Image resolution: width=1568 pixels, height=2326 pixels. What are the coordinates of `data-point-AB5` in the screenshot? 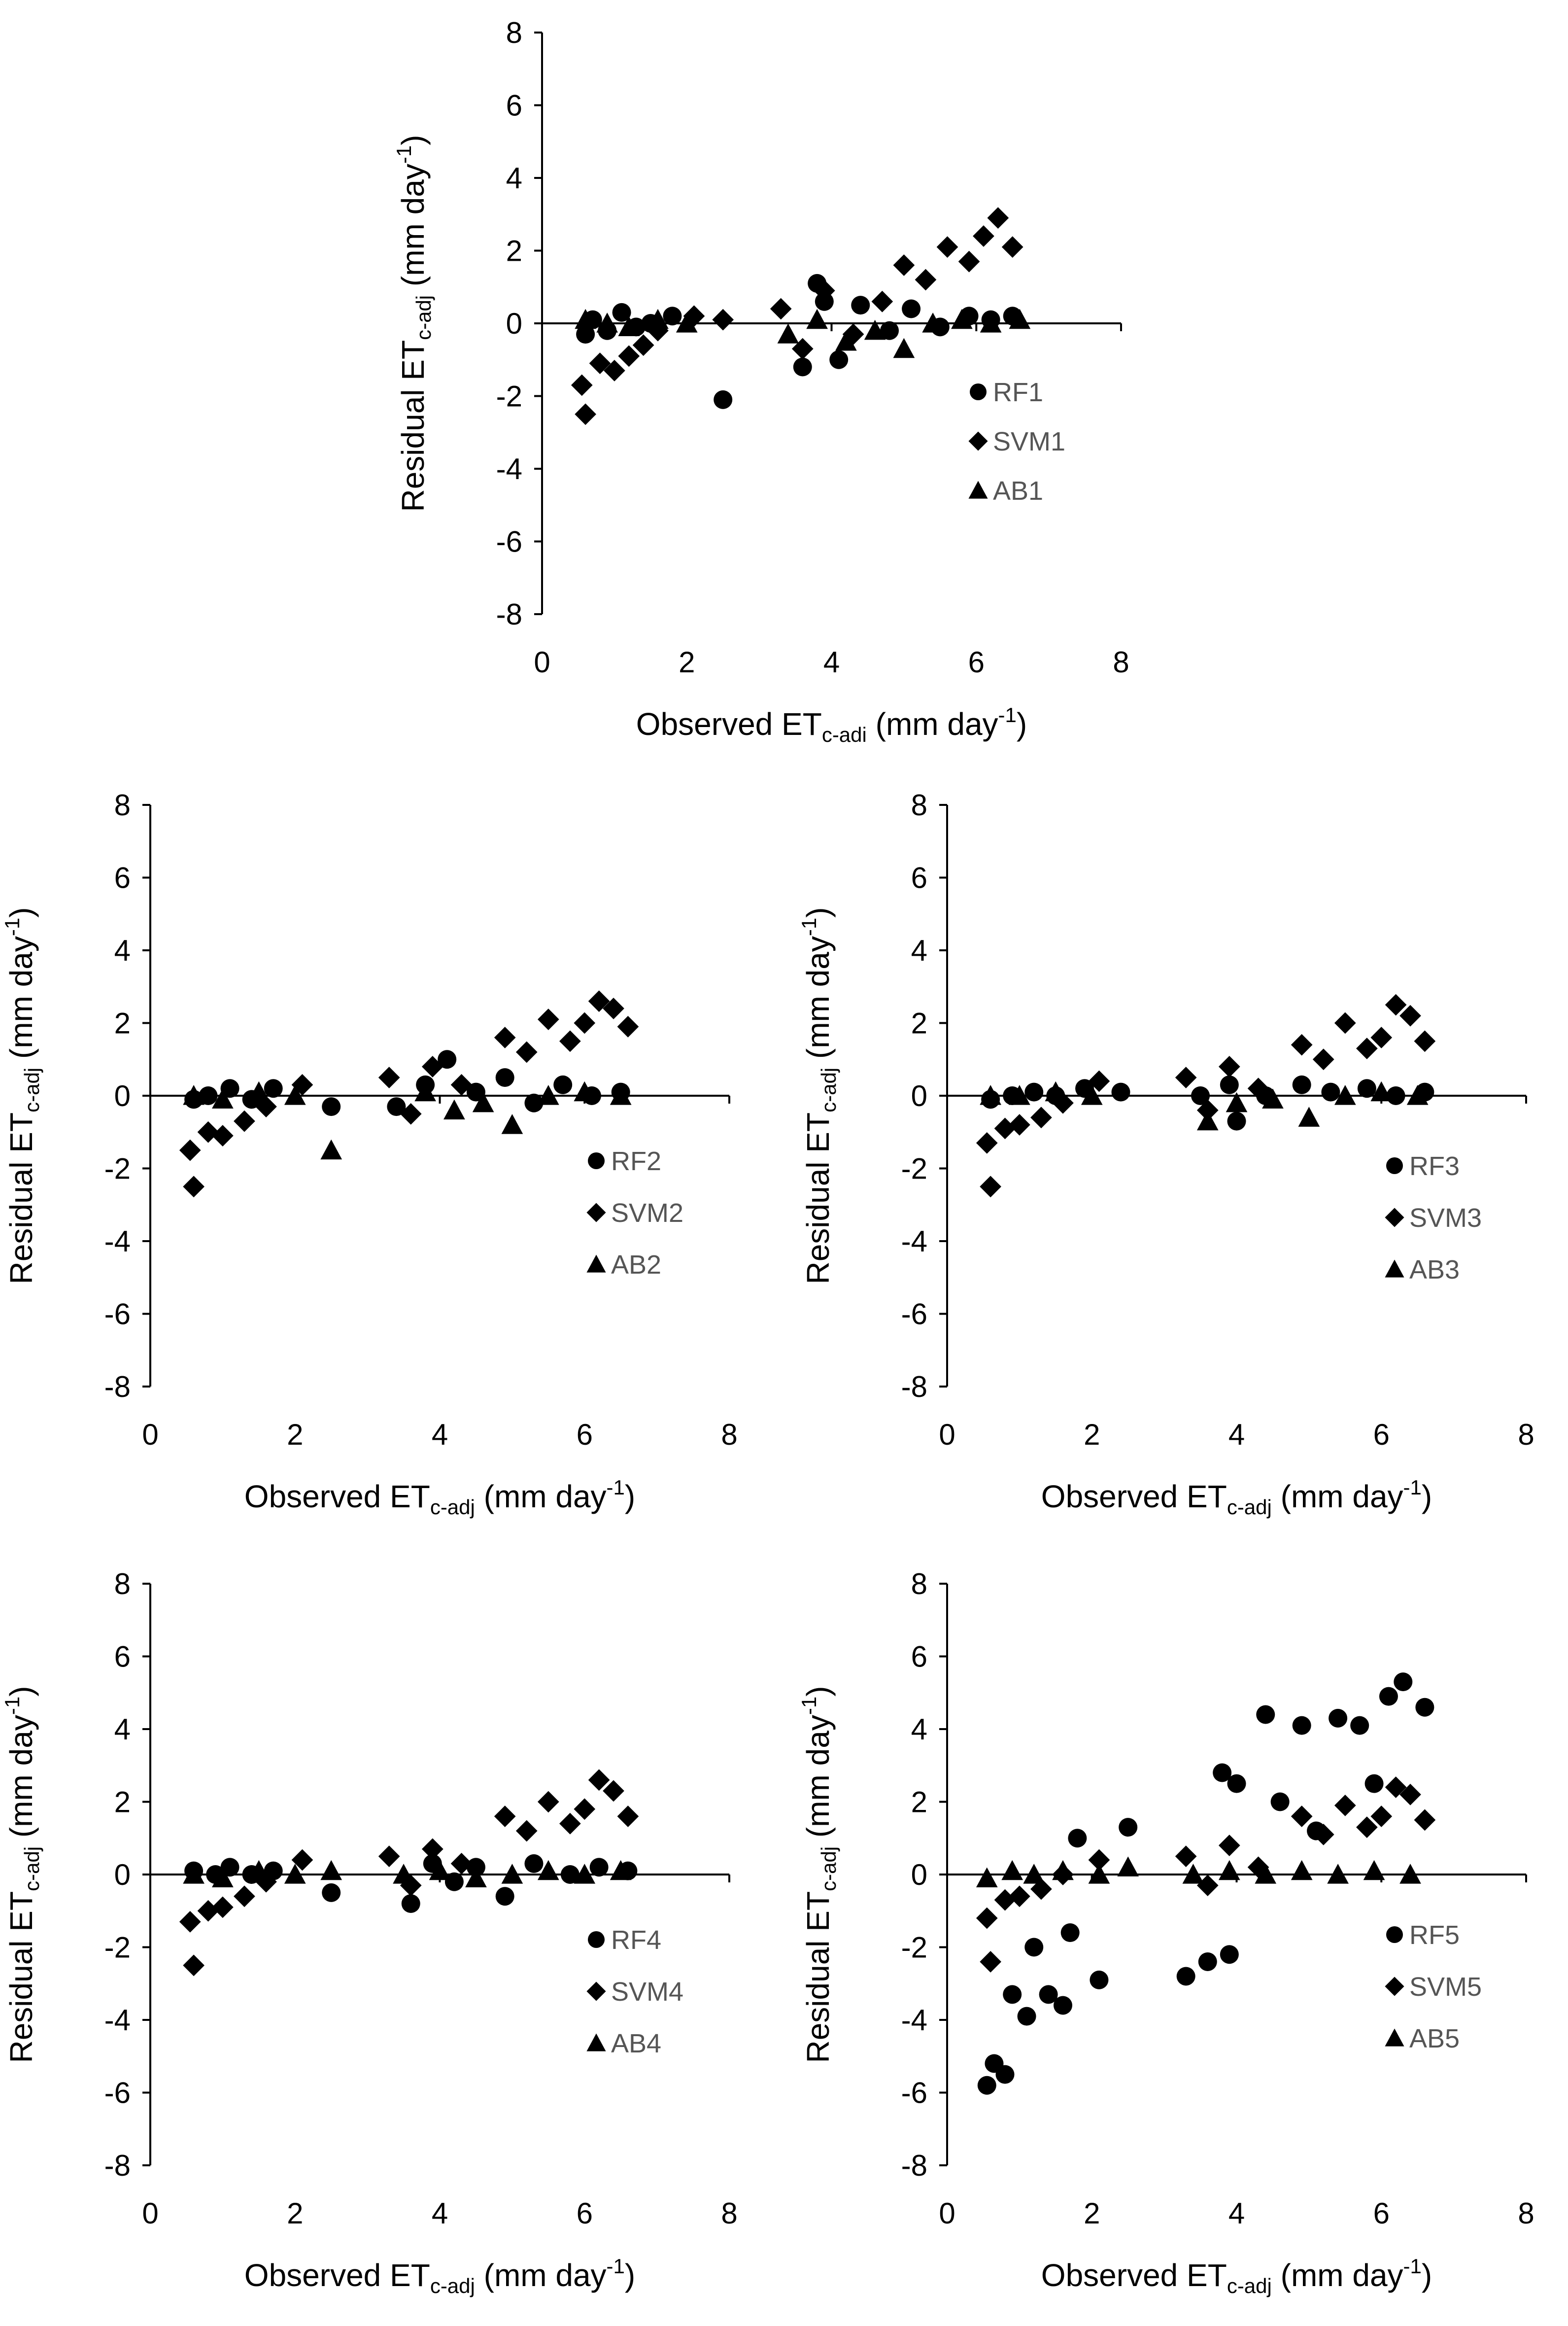 It's located at (1099, 1874).